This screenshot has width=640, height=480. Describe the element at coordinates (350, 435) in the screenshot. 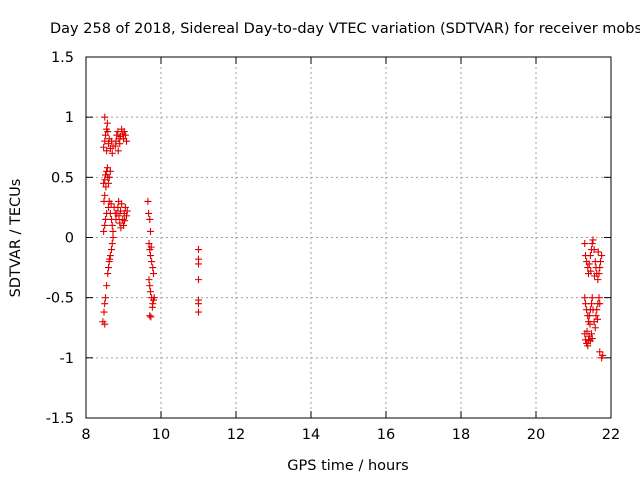

I see `x-tick-labels: 8 10 12 14 16 18 20 22` at that location.